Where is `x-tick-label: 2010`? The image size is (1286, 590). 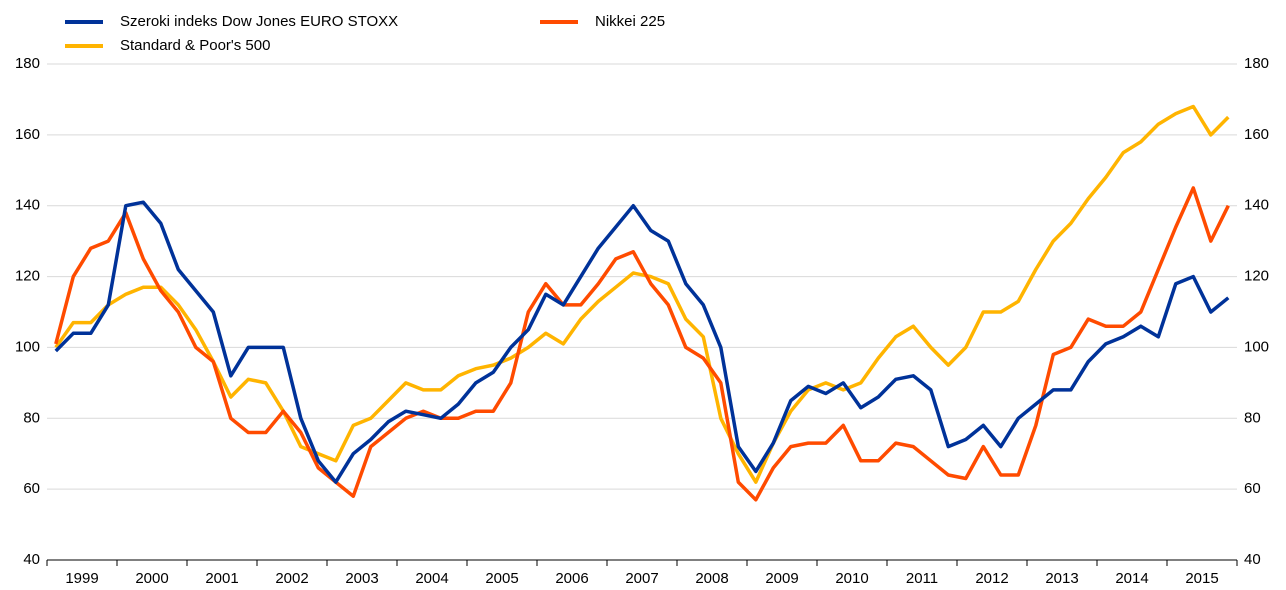 x-tick-label: 2010 is located at coordinates (851, 578).